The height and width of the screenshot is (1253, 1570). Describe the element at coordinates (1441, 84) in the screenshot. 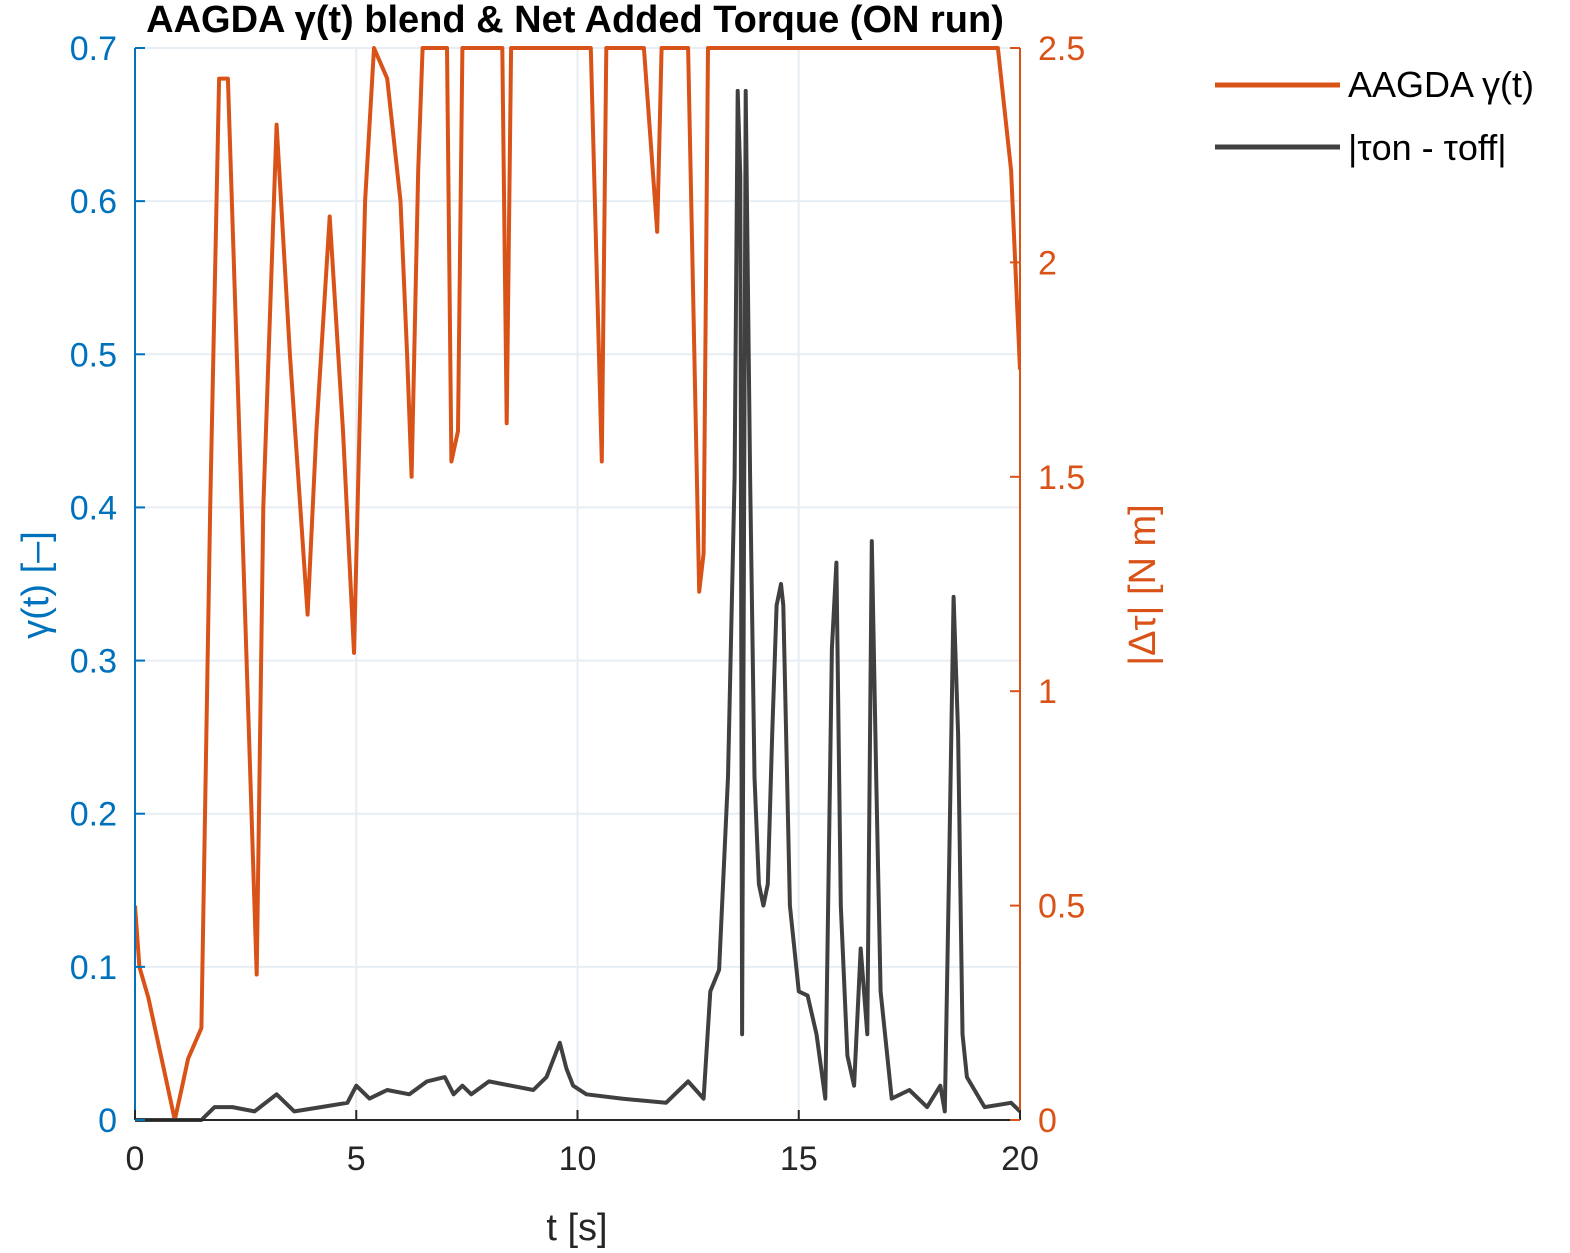

I see `legend-label-gamma: AAGDA γ(t)` at that location.